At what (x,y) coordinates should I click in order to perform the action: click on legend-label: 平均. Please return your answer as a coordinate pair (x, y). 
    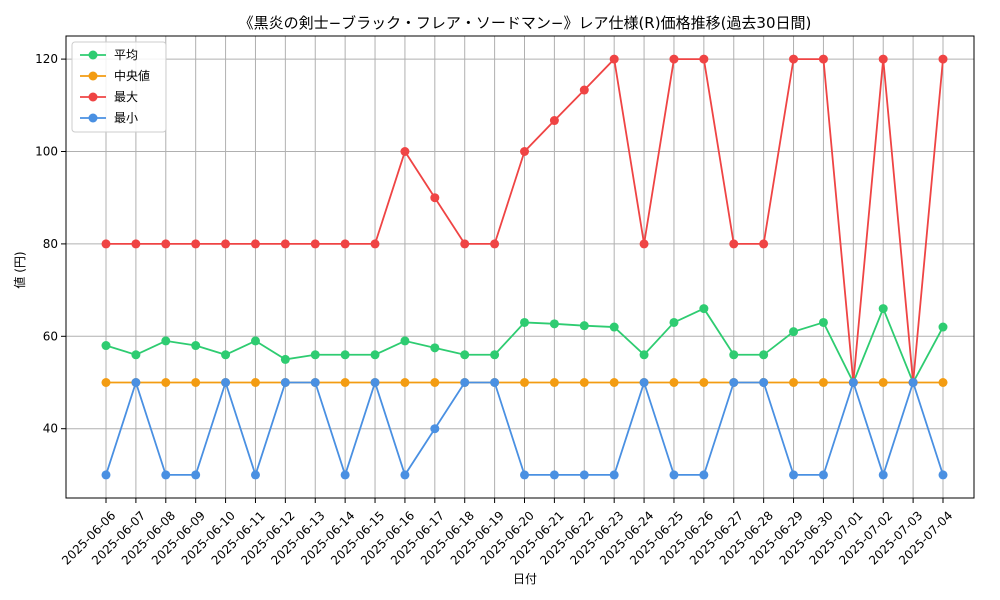
    Looking at the image, I should click on (126, 55).